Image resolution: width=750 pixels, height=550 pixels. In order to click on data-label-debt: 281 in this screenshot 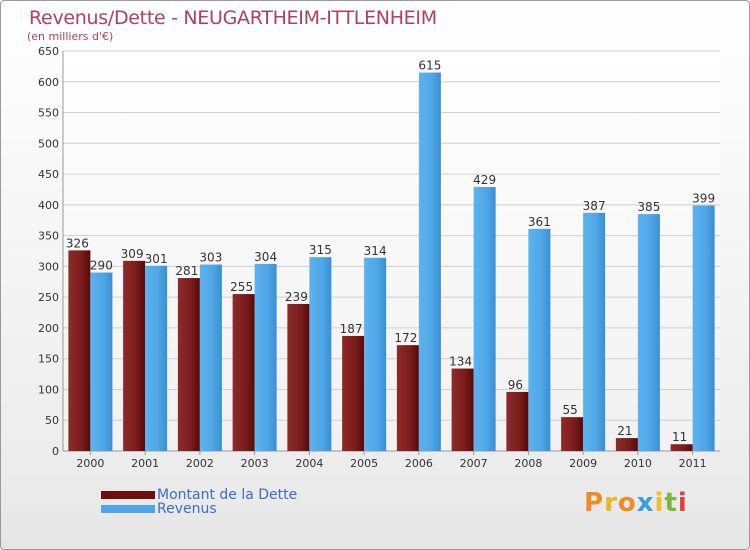, I will do `click(186, 271)`.